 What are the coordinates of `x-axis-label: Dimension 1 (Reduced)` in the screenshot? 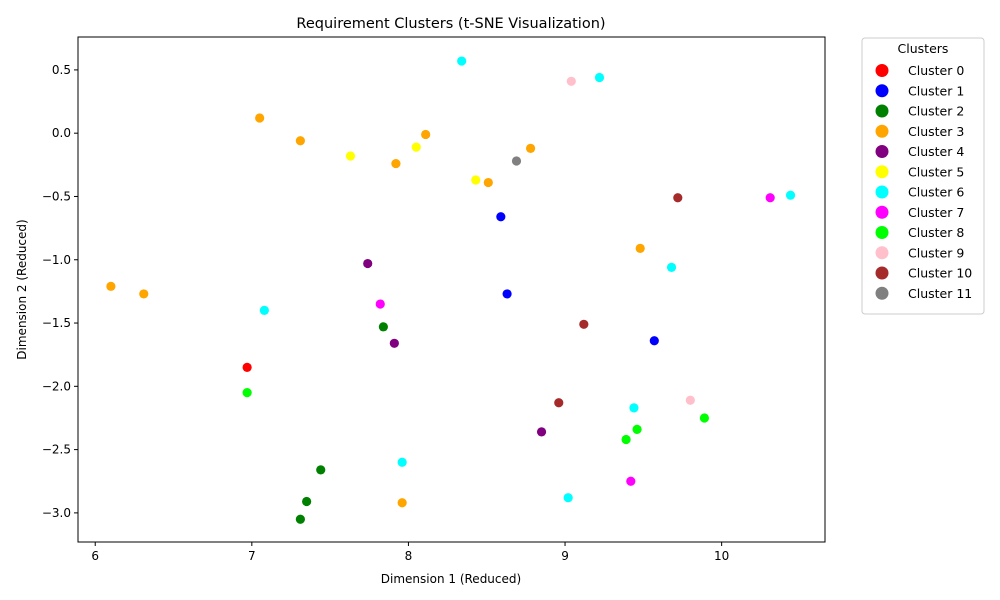 It's located at (451, 579).